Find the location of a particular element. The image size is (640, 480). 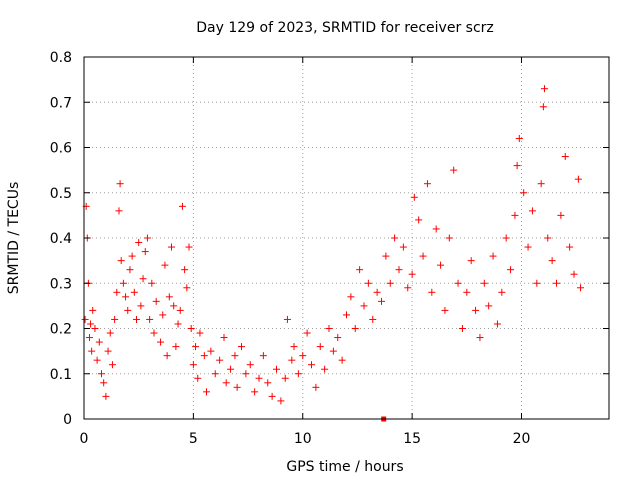

x-axis-label: GPS time / hours is located at coordinates (344, 467).